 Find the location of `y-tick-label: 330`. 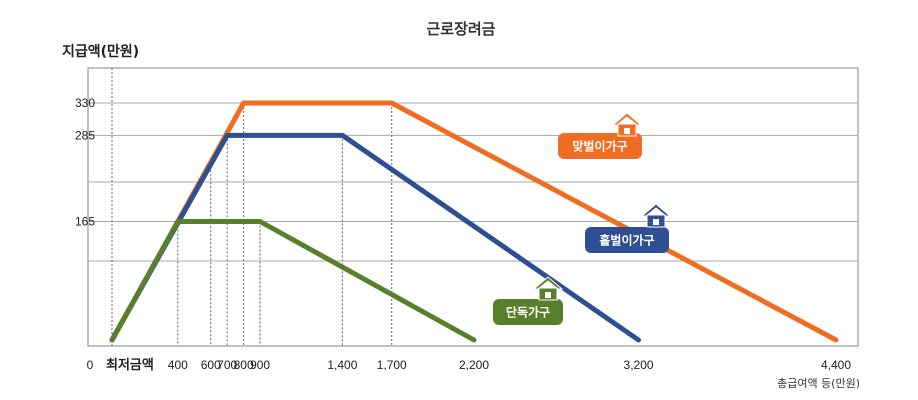

y-tick-label: 330 is located at coordinates (85, 103).